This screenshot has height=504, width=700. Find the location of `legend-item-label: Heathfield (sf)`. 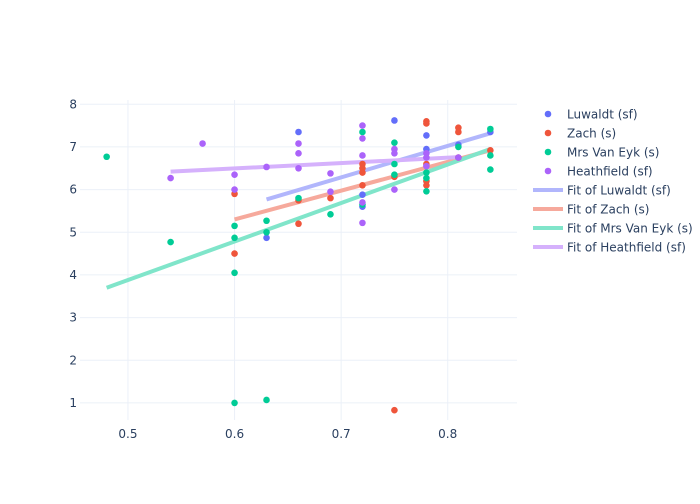

legend-item-label: Heathfield (sf) is located at coordinates (610, 172).